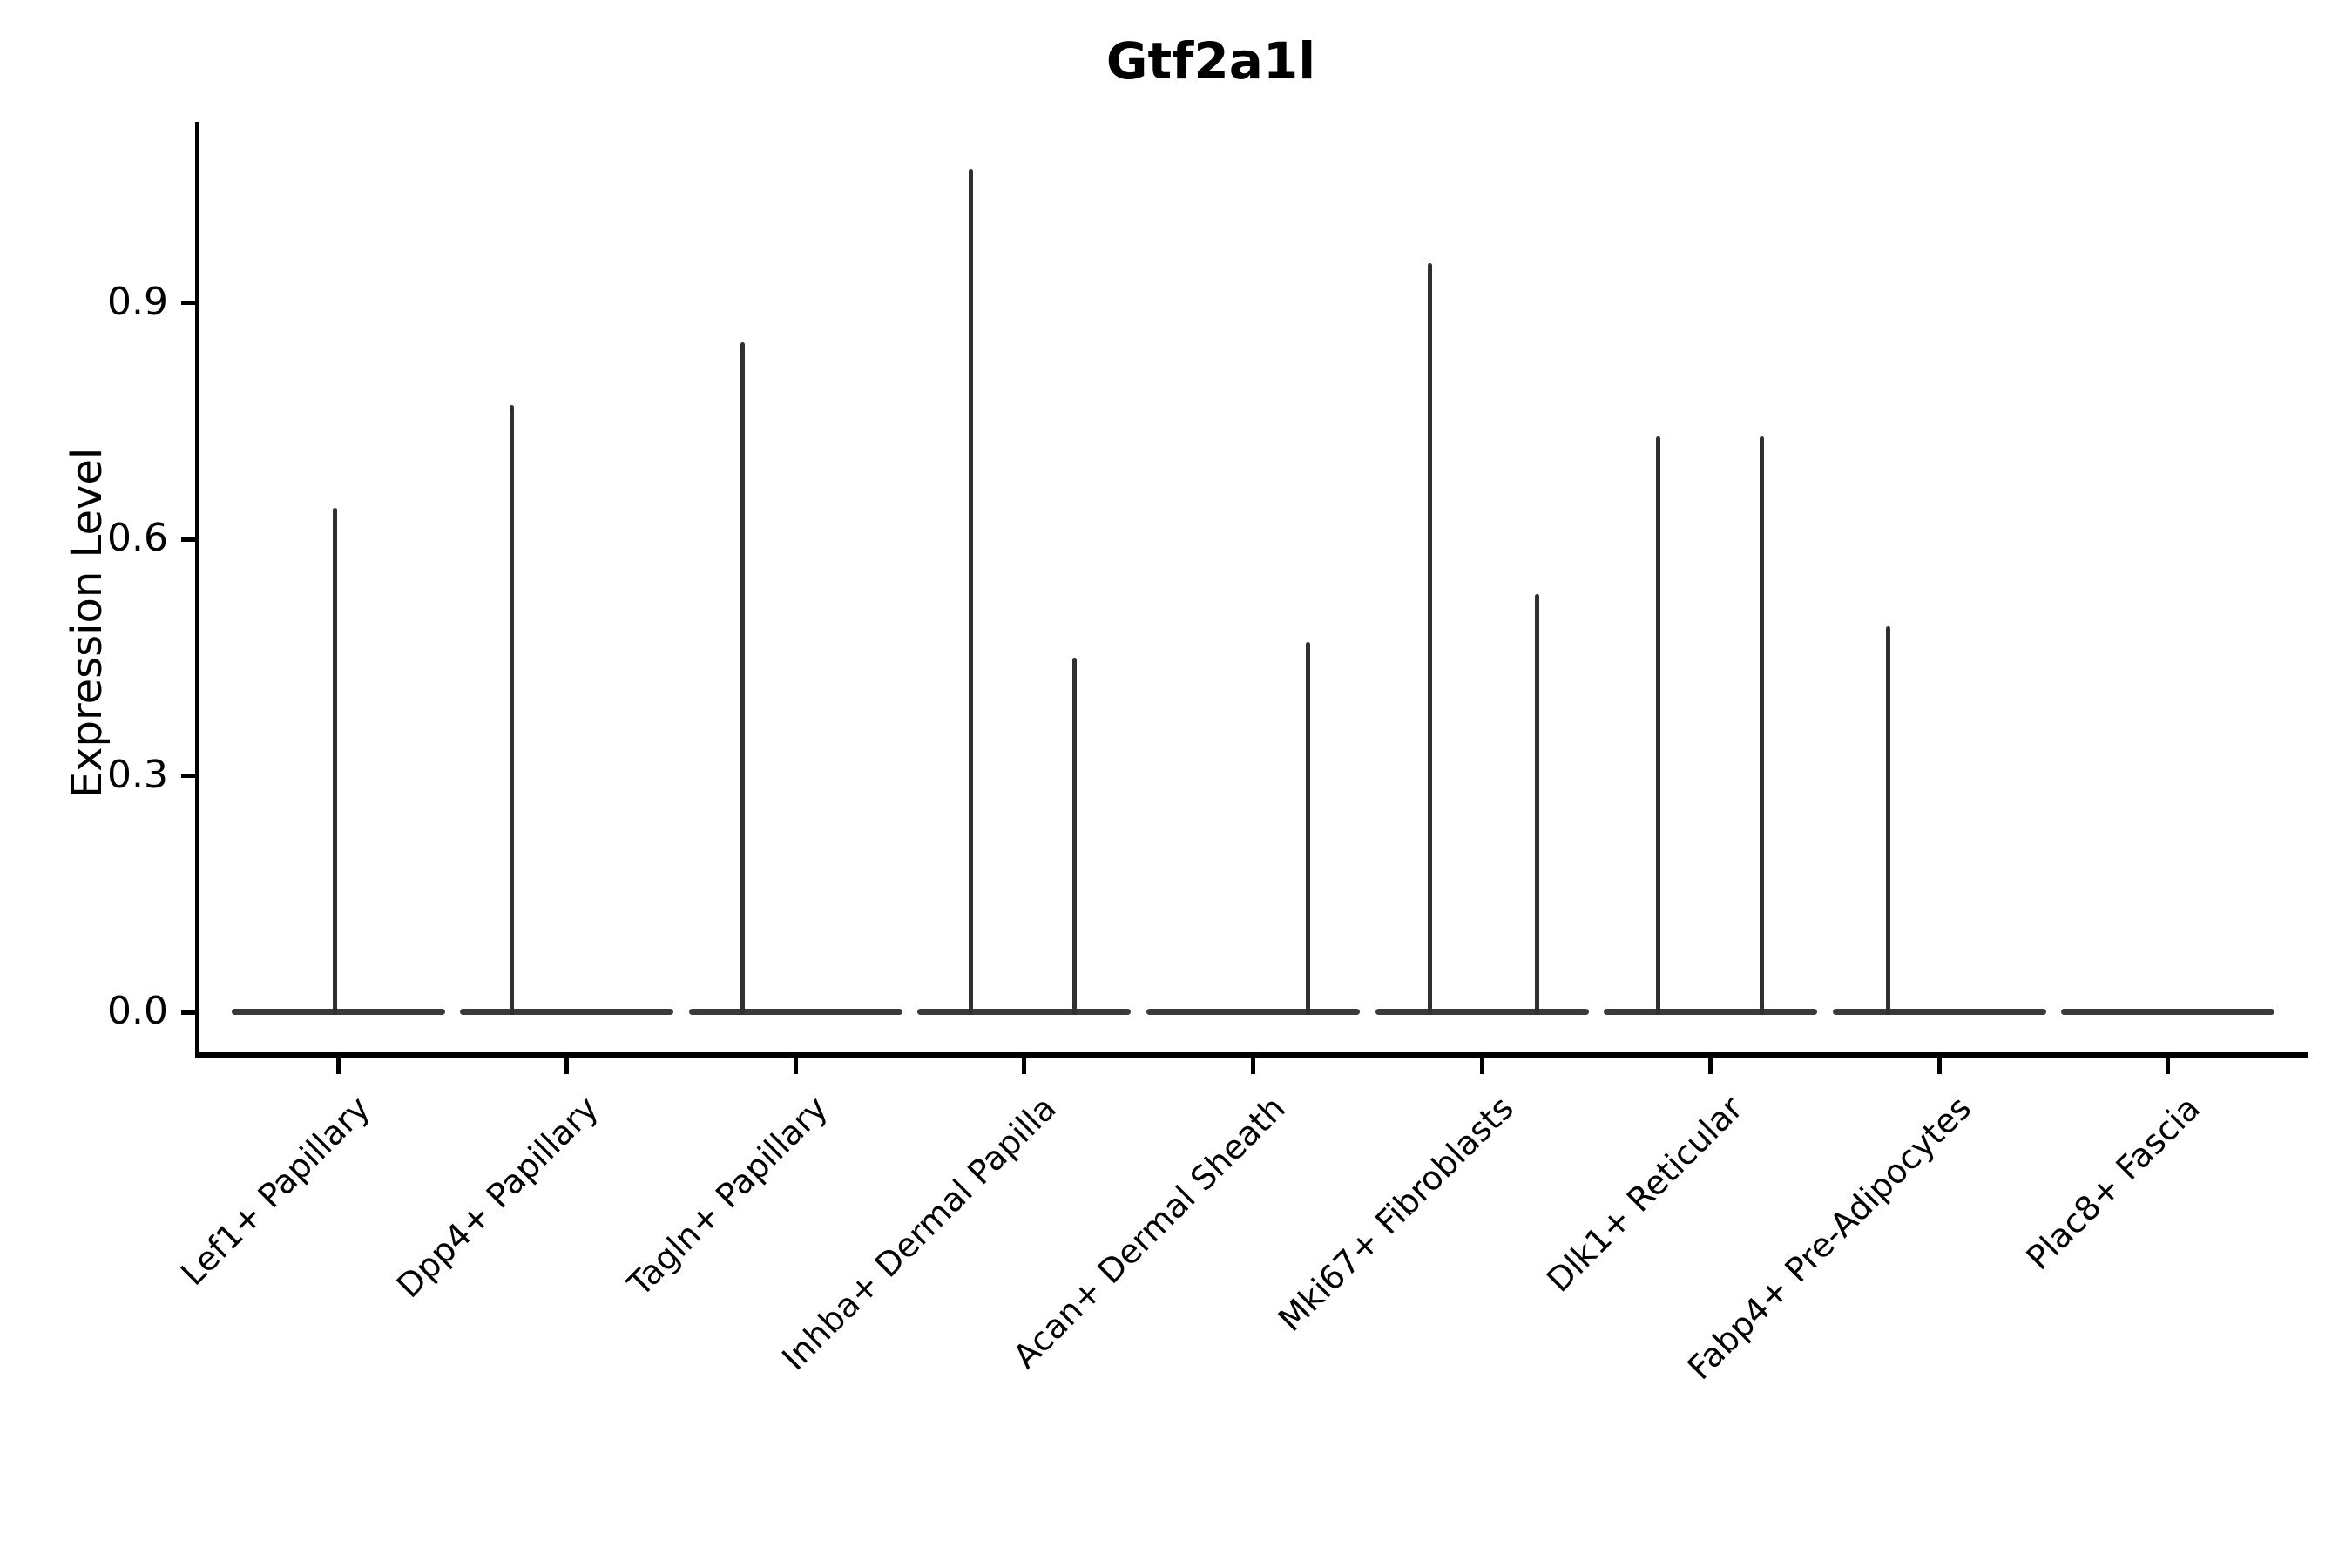 The height and width of the screenshot is (1568, 2352). What do you see at coordinates (197, 590) in the screenshot?
I see `y-axis-spine` at bounding box center [197, 590].